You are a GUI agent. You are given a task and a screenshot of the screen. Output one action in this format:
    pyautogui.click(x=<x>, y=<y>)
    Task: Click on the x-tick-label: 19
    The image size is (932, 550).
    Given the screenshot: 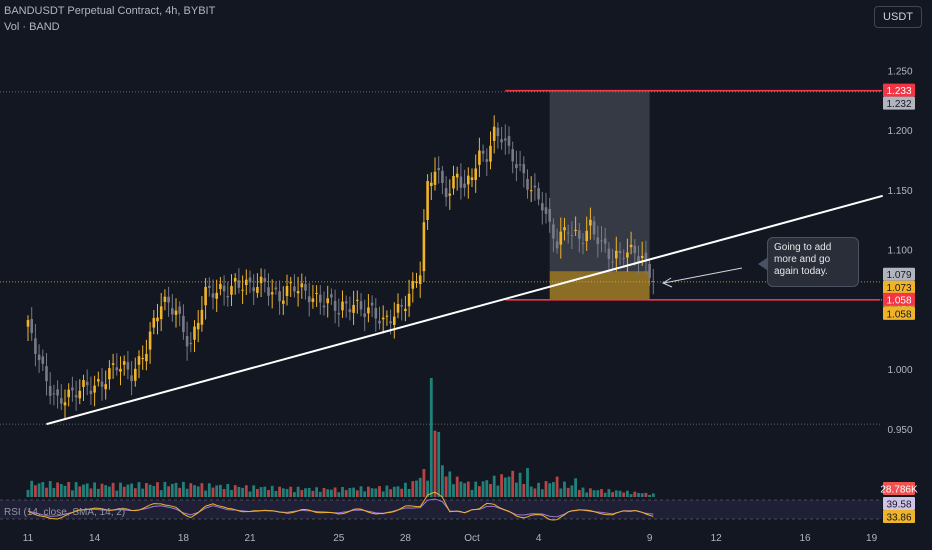 What is the action you would take?
    pyautogui.click(x=872, y=538)
    